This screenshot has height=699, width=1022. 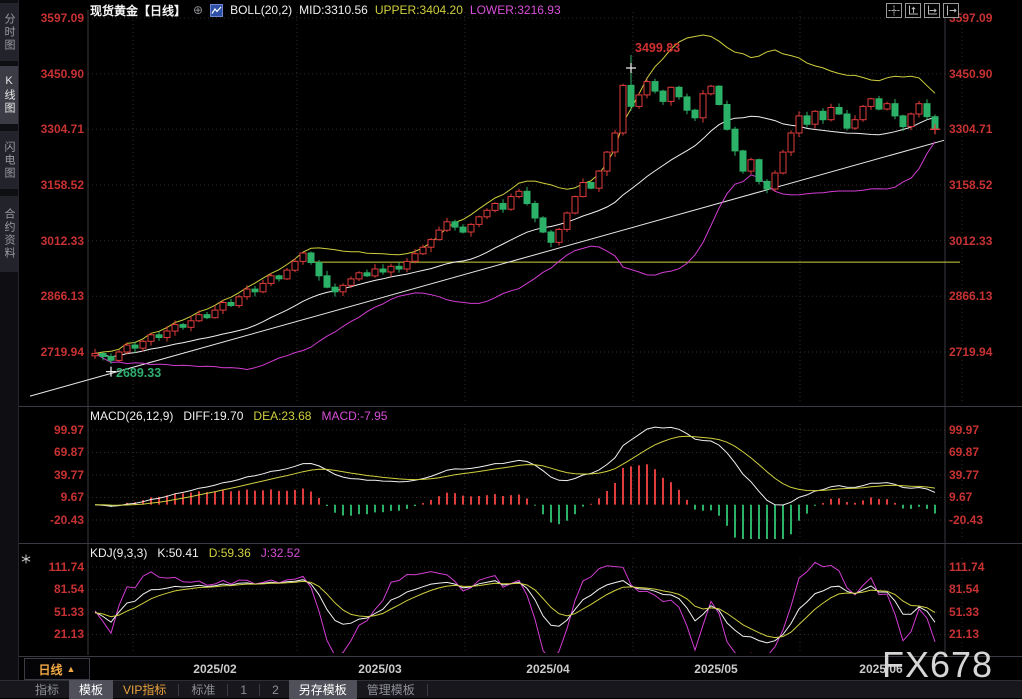 I want to click on sidebar-tab-time-chart: 分时图, so click(x=9, y=32).